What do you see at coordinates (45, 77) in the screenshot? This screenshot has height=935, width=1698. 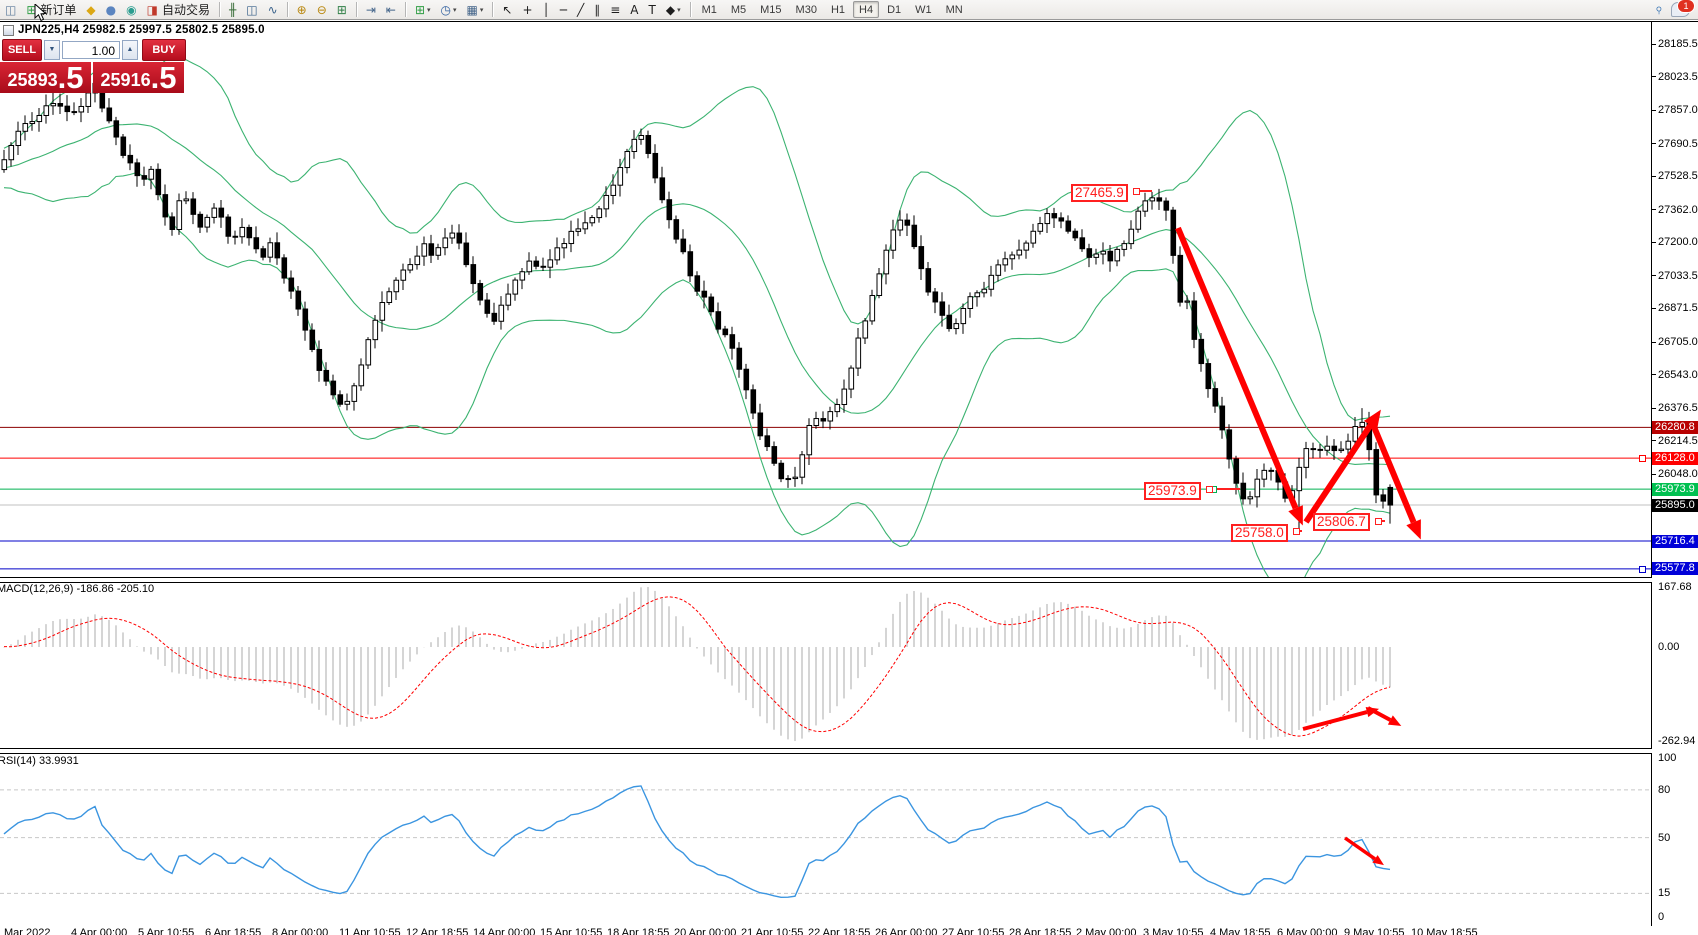 I see `sell-price: 25893.5` at bounding box center [45, 77].